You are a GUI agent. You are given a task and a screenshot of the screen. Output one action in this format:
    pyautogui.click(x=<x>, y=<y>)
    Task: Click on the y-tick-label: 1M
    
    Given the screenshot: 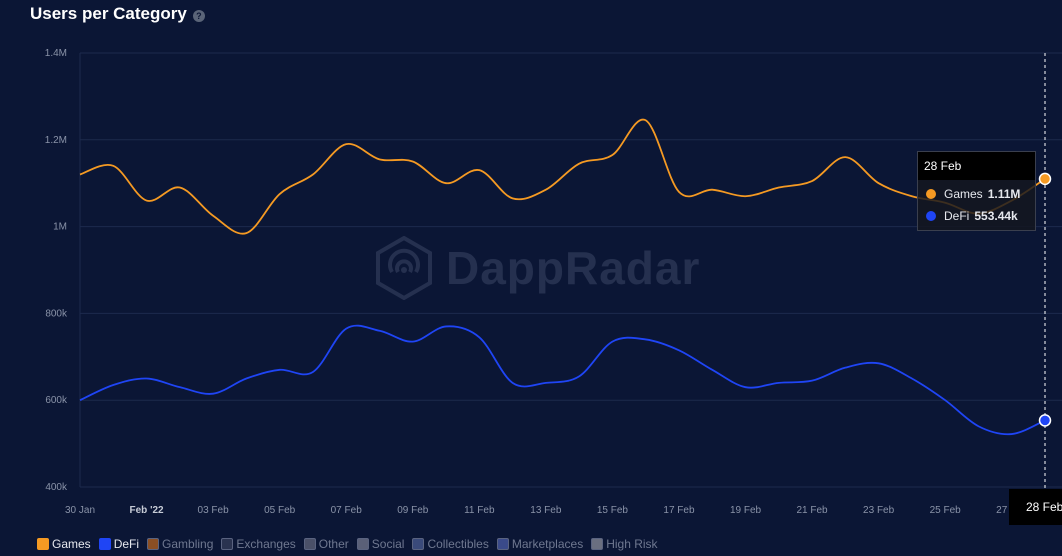 What is the action you would take?
    pyautogui.click(x=60, y=227)
    